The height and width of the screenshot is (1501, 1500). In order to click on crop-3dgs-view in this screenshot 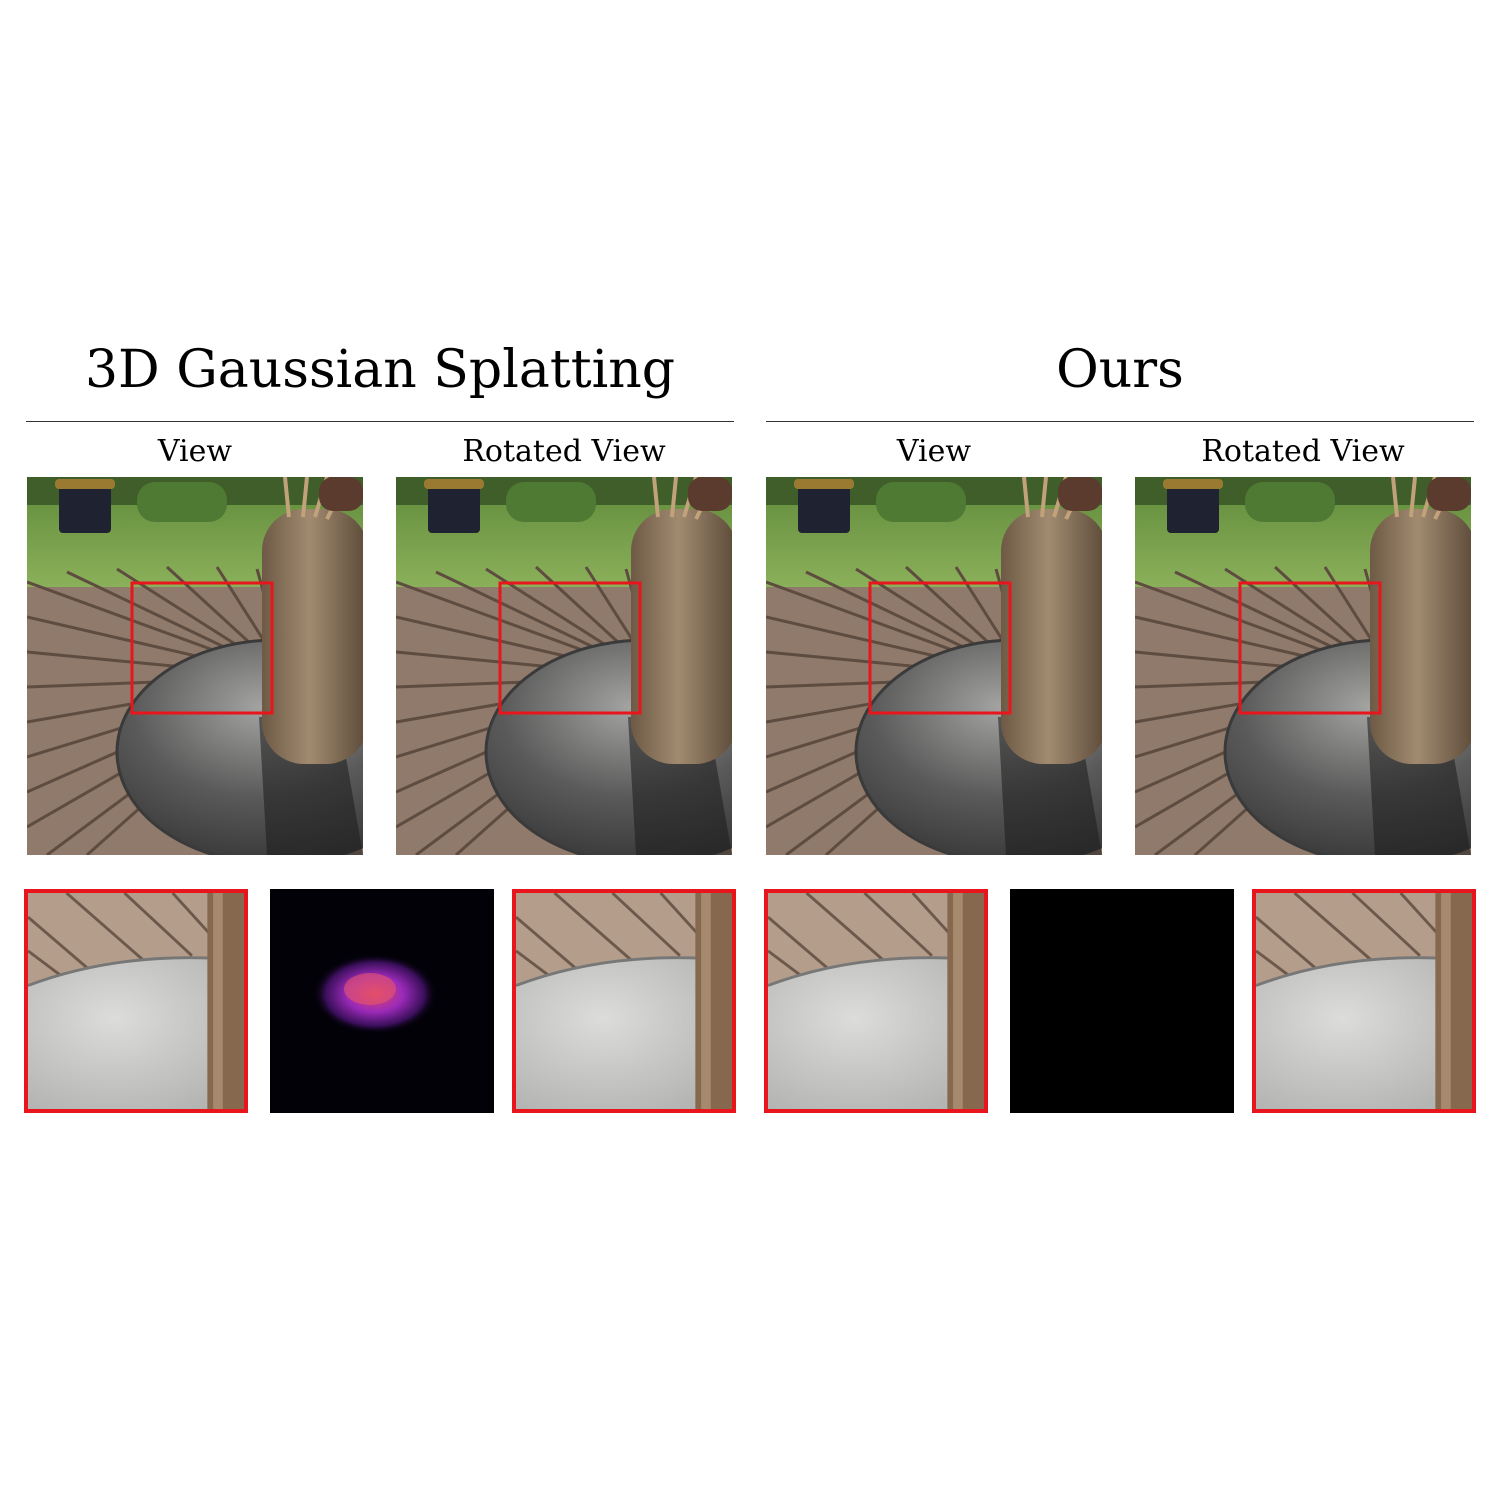, I will do `click(136, 1001)`.